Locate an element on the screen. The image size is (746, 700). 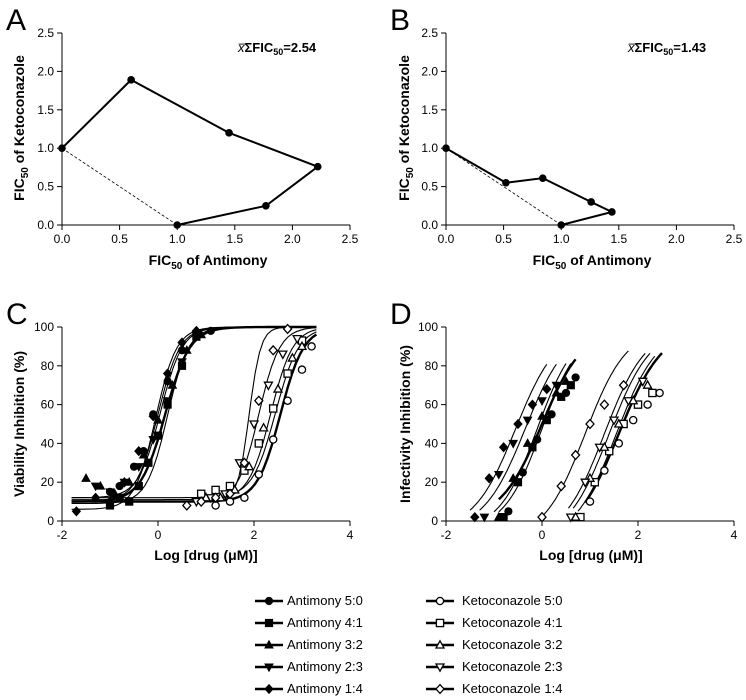
x-tick-label: -2 is located at coordinates (62, 535).